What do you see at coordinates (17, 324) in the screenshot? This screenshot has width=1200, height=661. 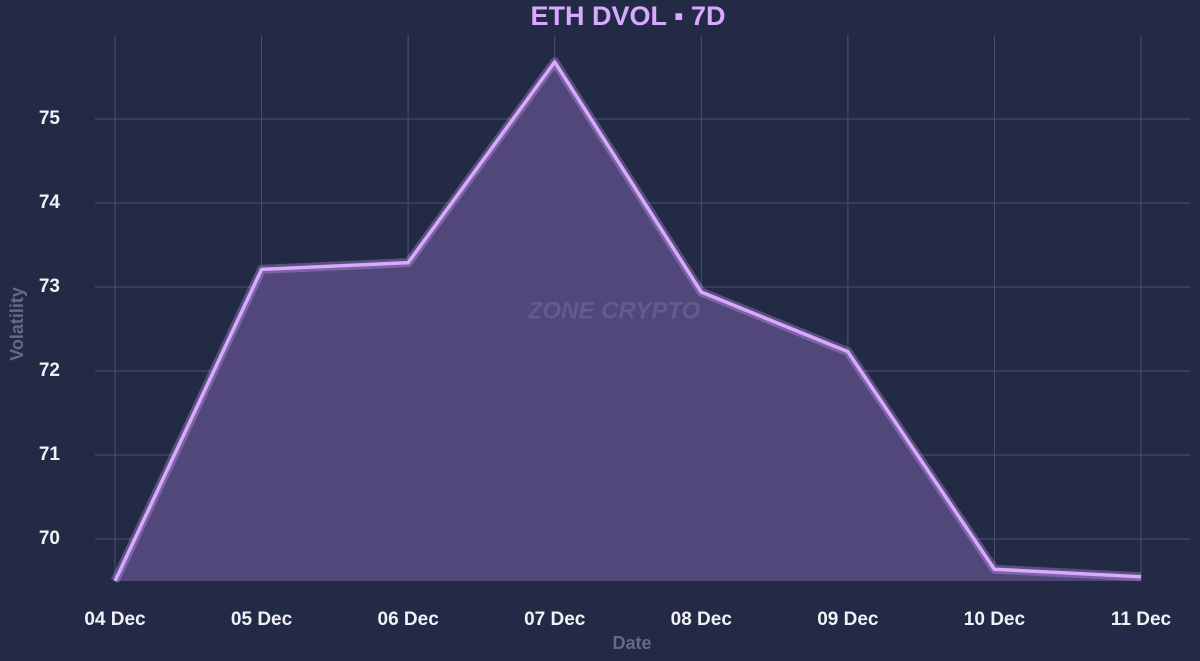 I see `y-axis-label: Volatility` at bounding box center [17, 324].